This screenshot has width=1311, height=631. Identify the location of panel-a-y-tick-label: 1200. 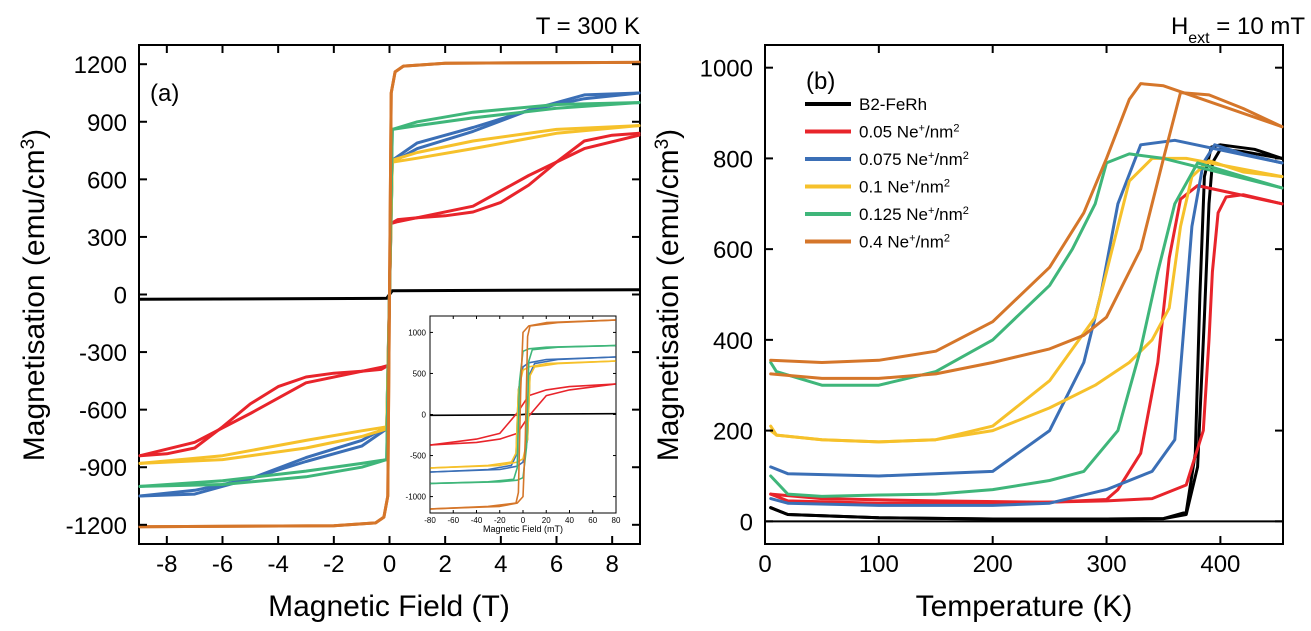
(100, 65).